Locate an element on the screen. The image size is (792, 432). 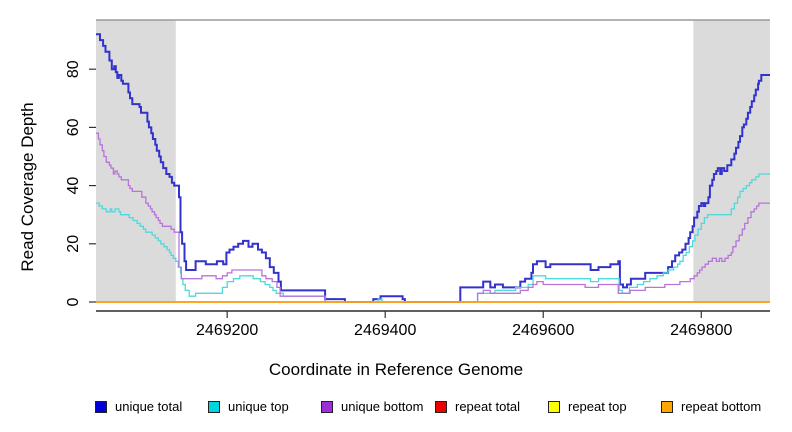
y-tick-label: 0 is located at coordinates (73, 301).